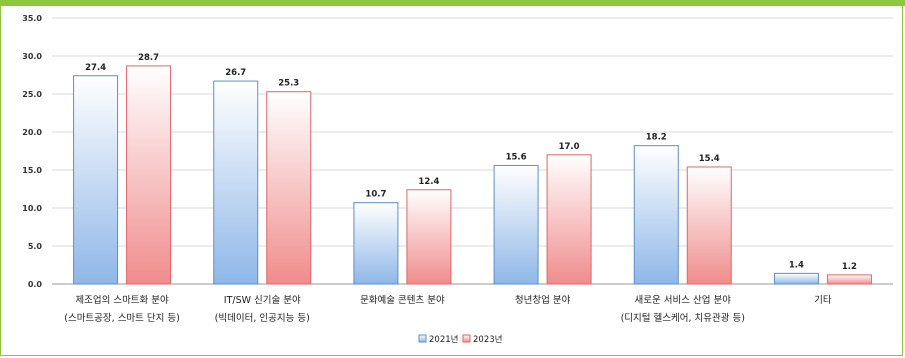  Describe the element at coordinates (402, 300) in the screenshot. I see `category-label: 문화예술 콘텐츠 분야` at that location.